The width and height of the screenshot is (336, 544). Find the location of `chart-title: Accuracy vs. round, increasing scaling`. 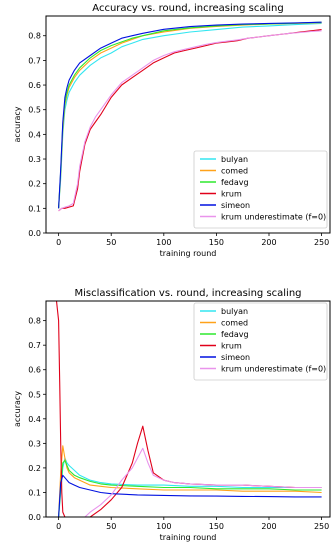

chart-title: Accuracy vs. round, increasing scaling is located at coordinates (187, 8).